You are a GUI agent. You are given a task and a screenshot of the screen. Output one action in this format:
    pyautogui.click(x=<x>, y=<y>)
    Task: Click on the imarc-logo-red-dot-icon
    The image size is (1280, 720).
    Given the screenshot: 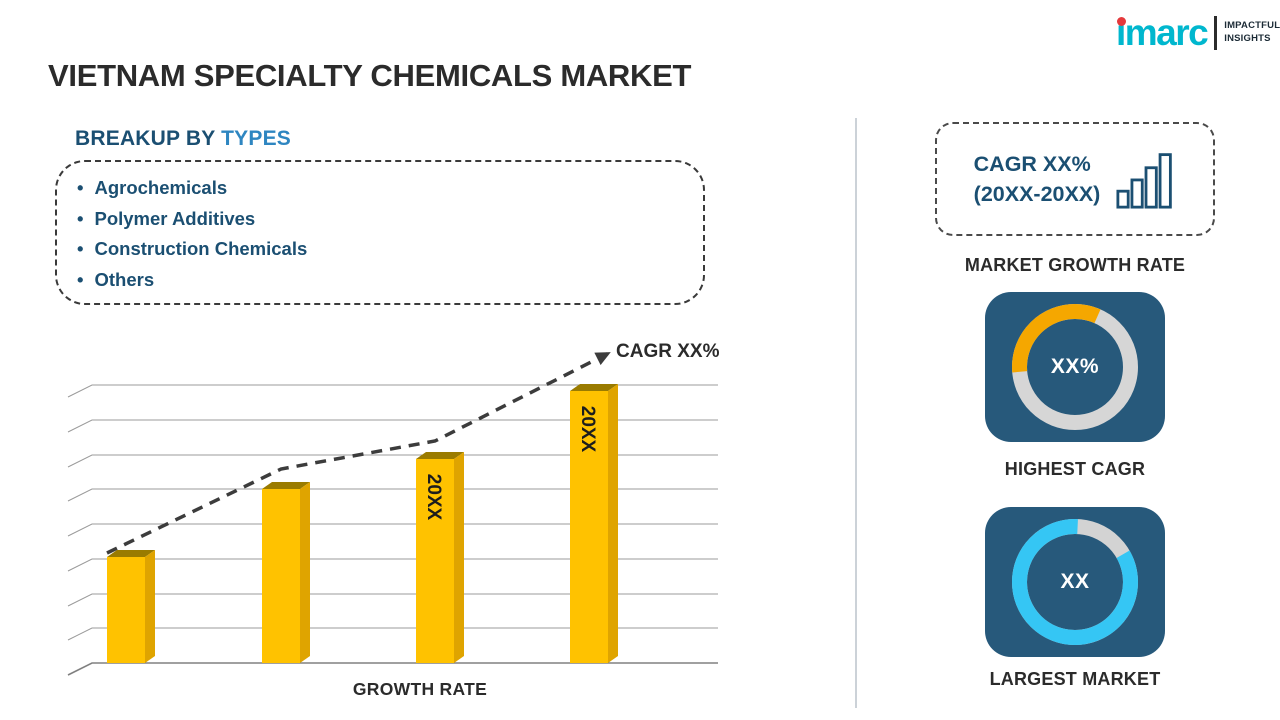 What is the action you would take?
    pyautogui.click(x=1121, y=21)
    